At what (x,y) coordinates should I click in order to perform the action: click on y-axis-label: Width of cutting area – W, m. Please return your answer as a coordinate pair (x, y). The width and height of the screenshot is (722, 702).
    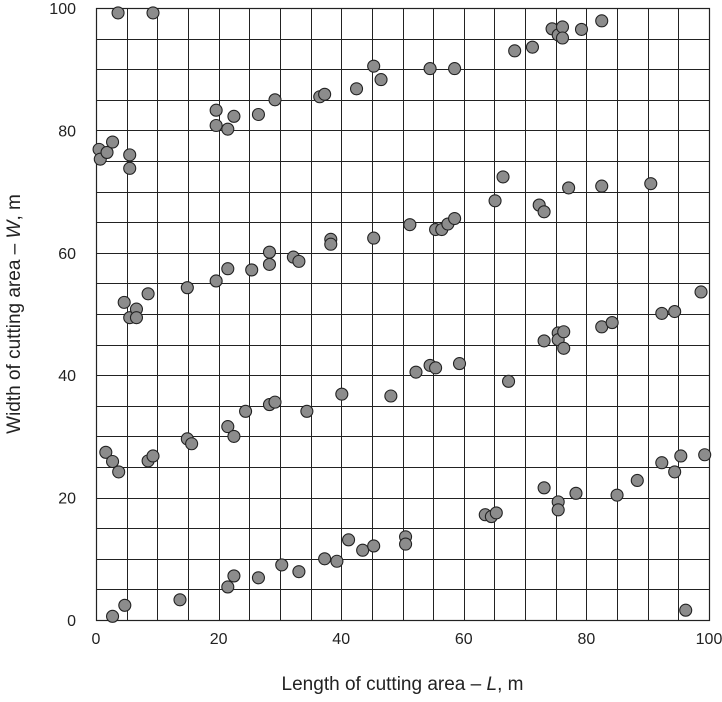
    Looking at the image, I should click on (14, 314).